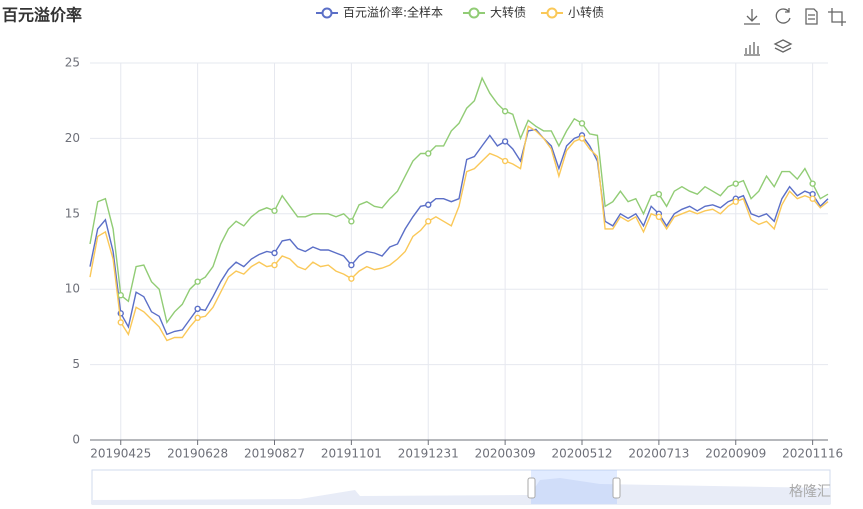 This screenshot has height=509, width=863. I want to click on toolbox, so click(795, 32).